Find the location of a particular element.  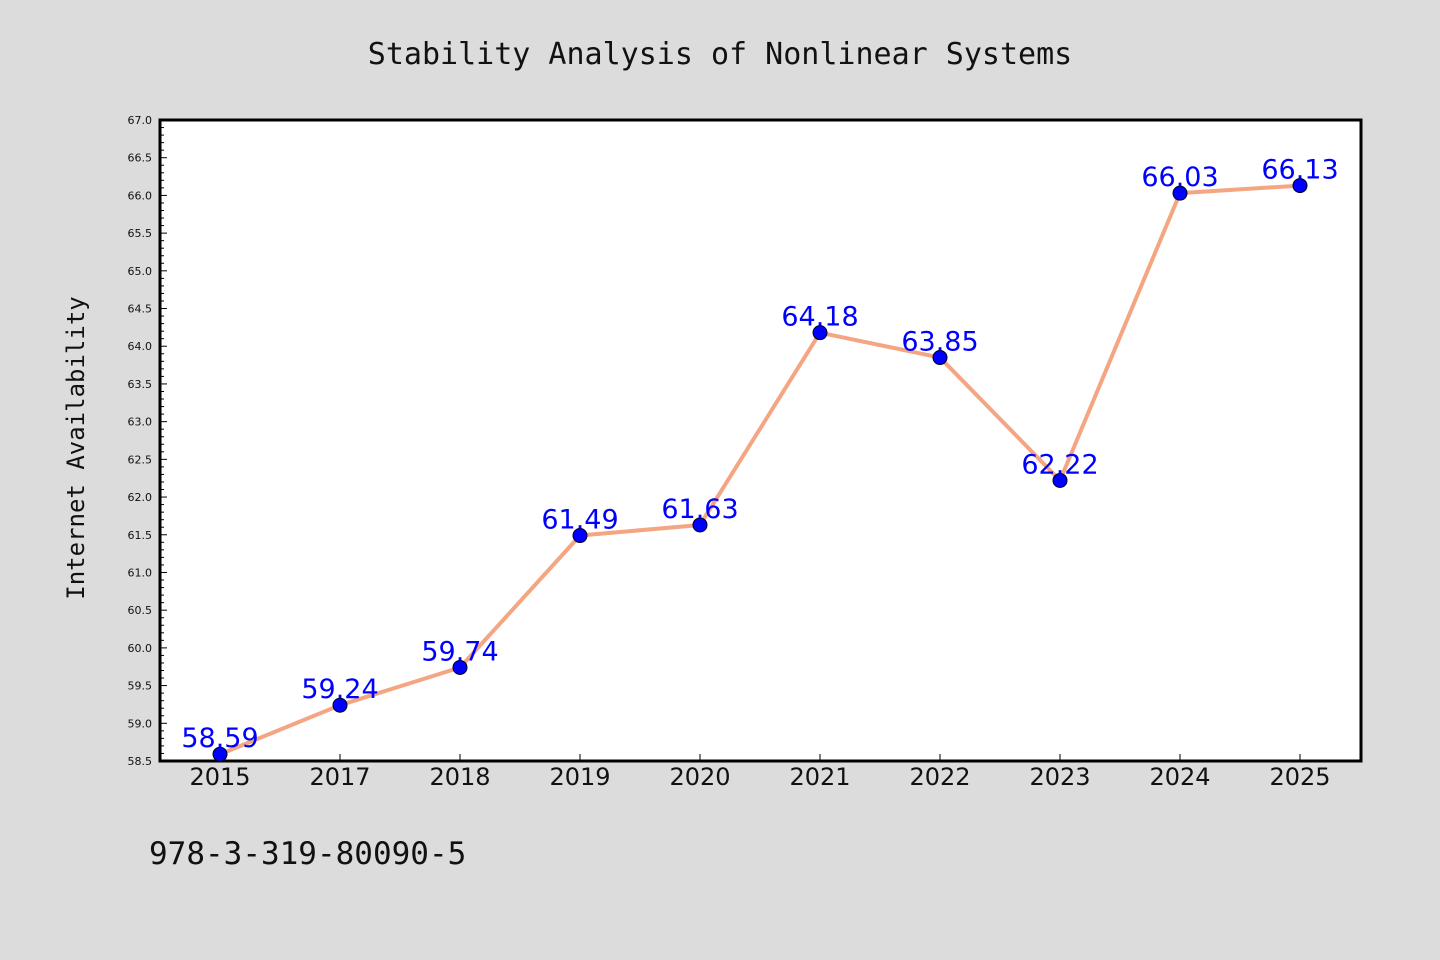

data-label: 63.85 is located at coordinates (939, 342).